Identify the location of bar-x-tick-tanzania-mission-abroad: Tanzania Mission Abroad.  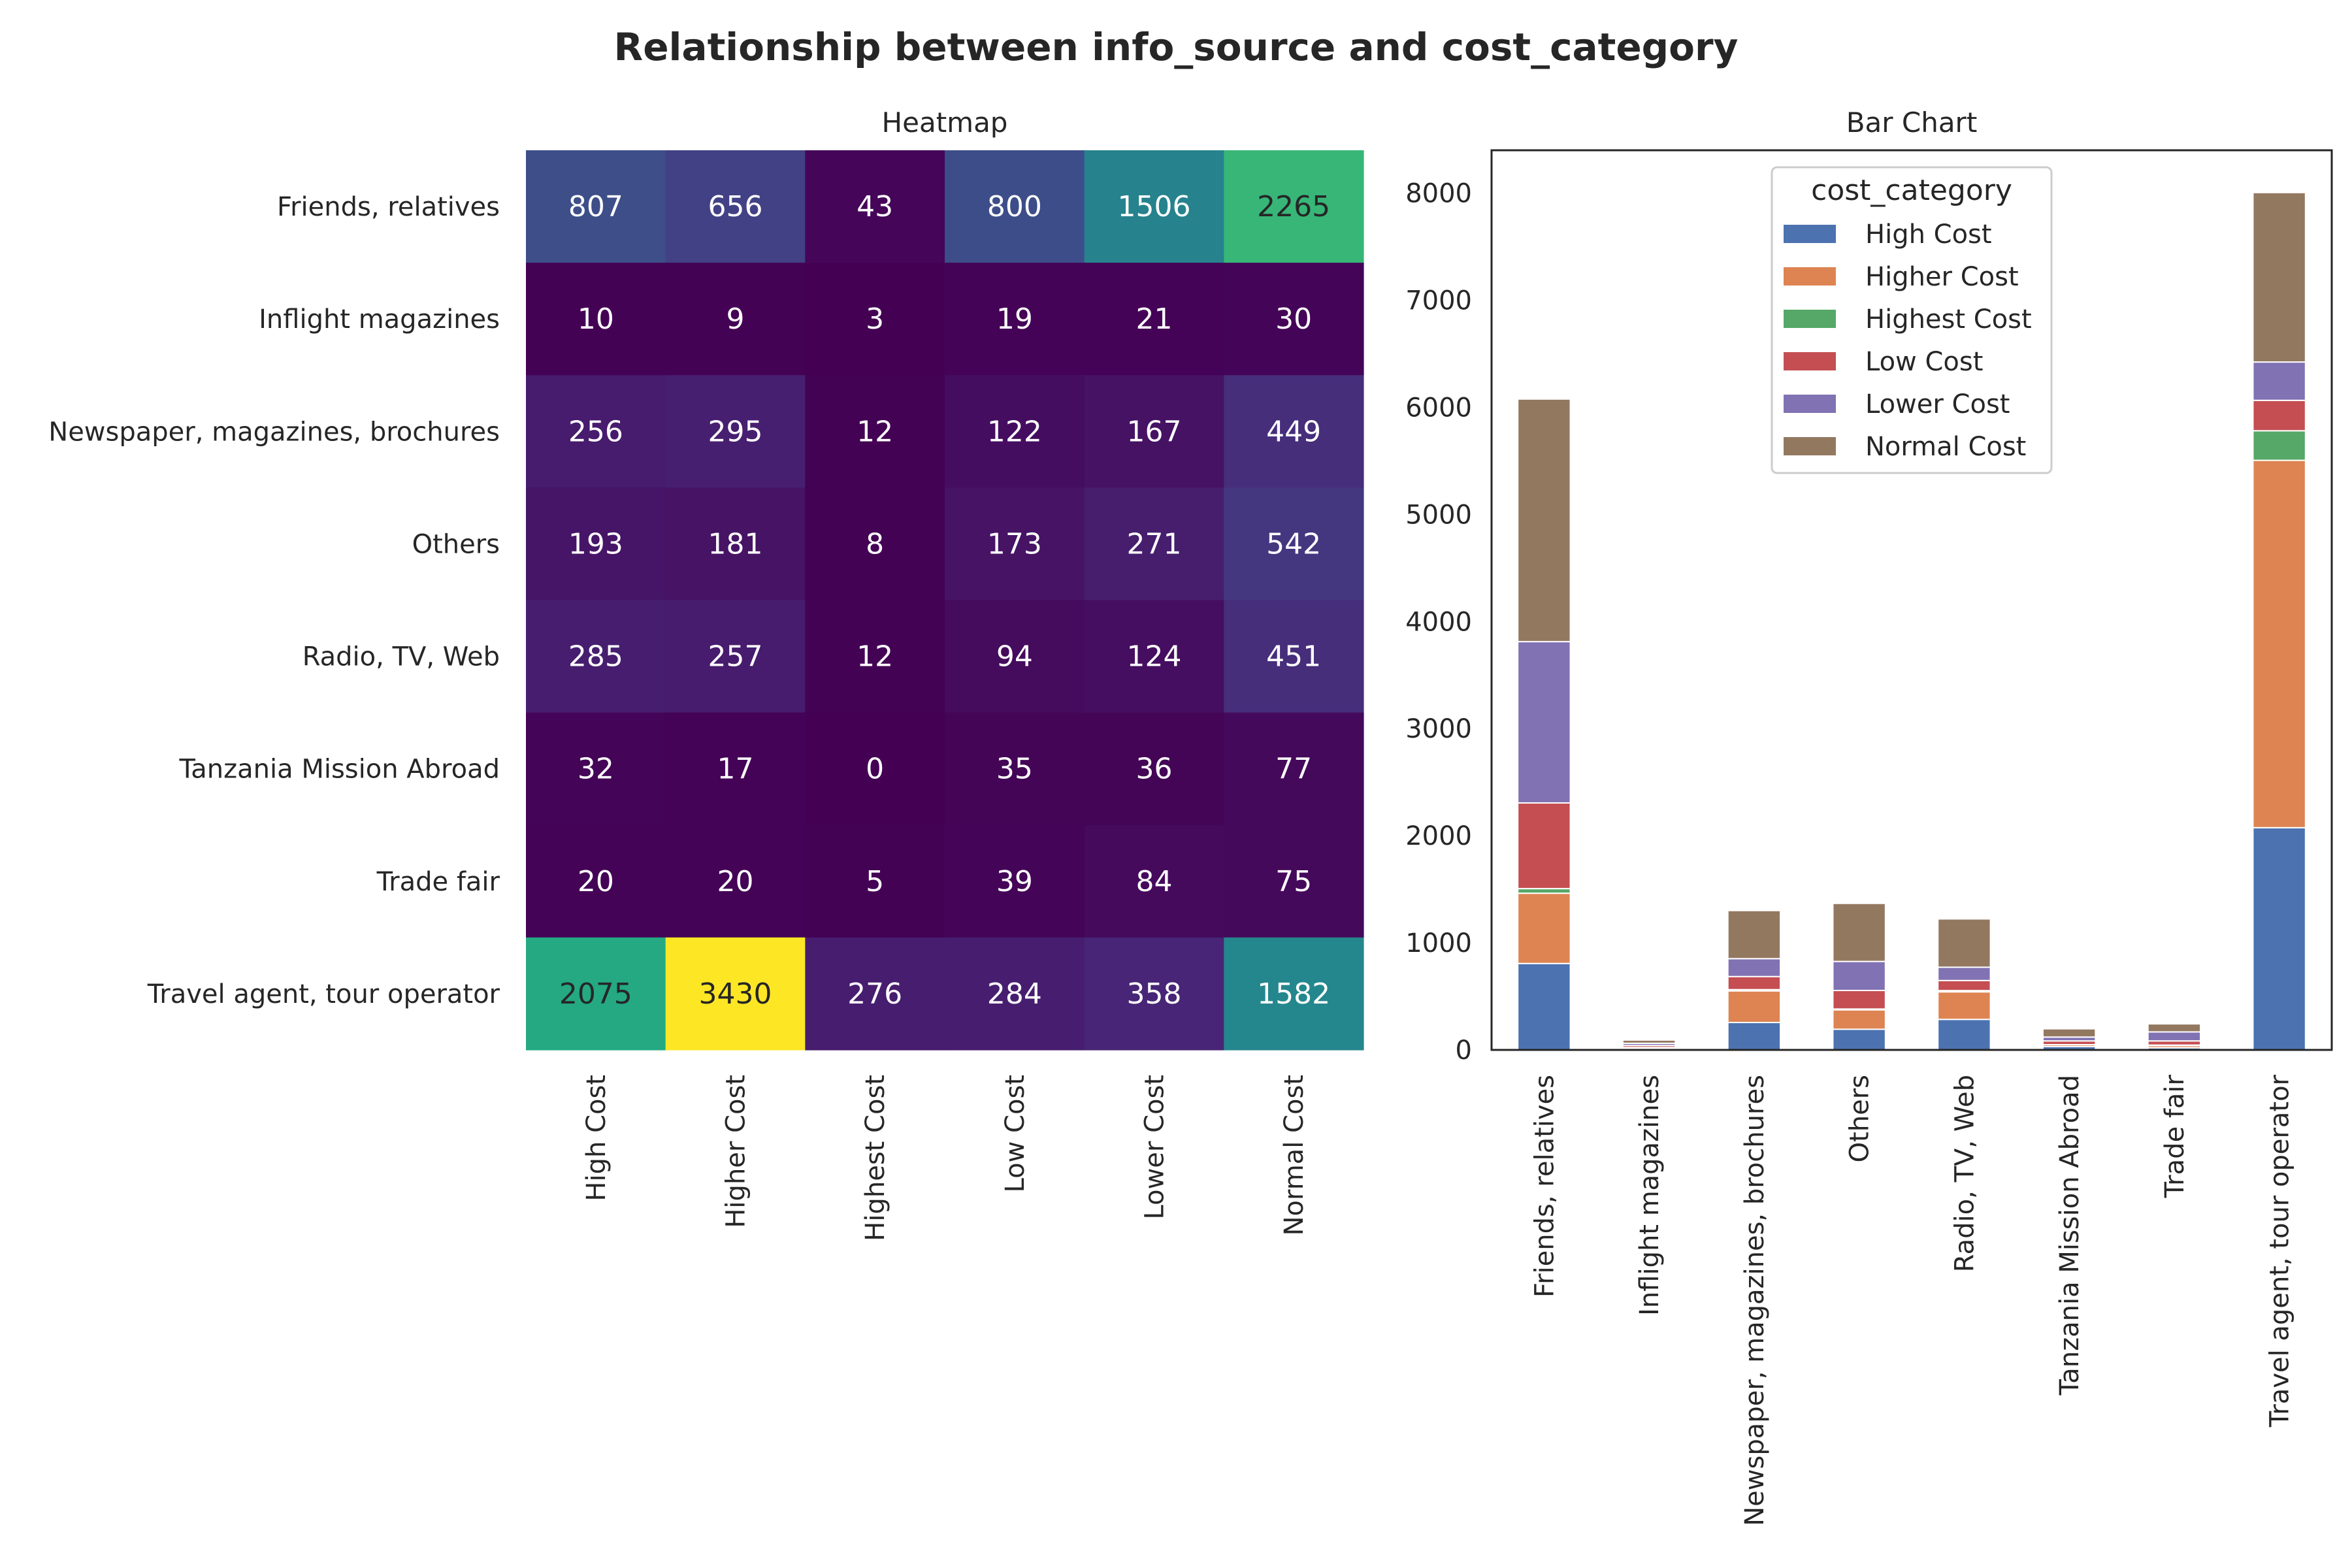
(2070, 1235).